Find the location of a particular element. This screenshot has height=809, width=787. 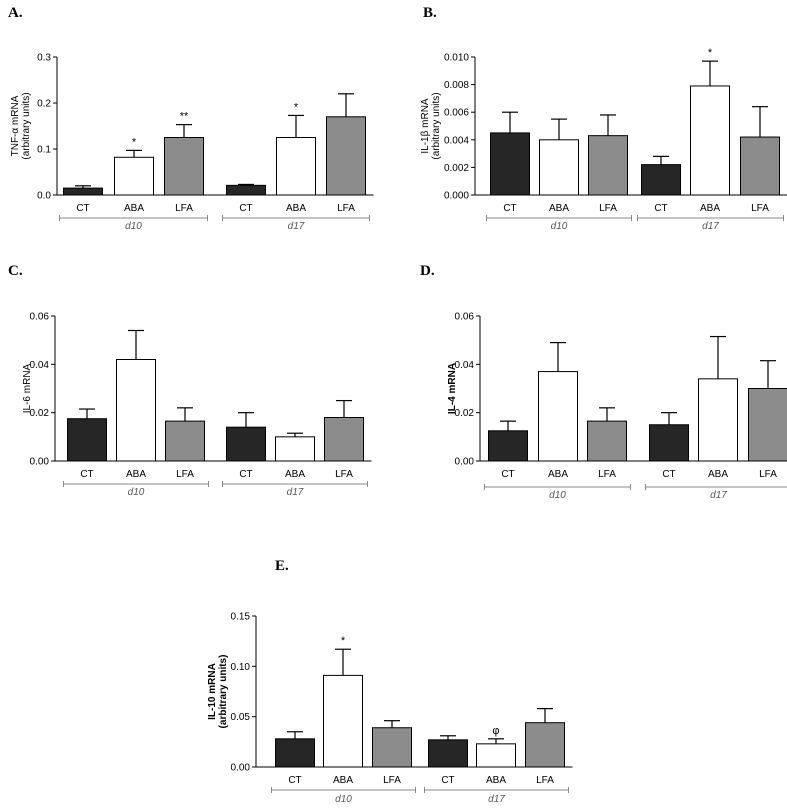

y-axis-label: TNF-α mRNA is located at coordinates (15, 125).